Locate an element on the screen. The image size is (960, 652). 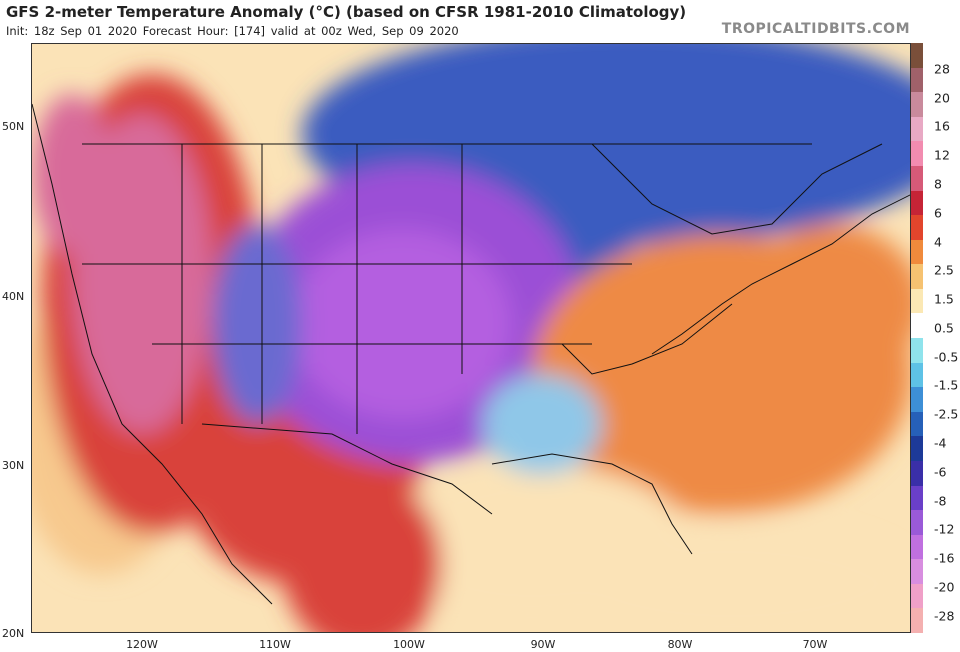
colorbar-label: 20 is located at coordinates (942, 98).